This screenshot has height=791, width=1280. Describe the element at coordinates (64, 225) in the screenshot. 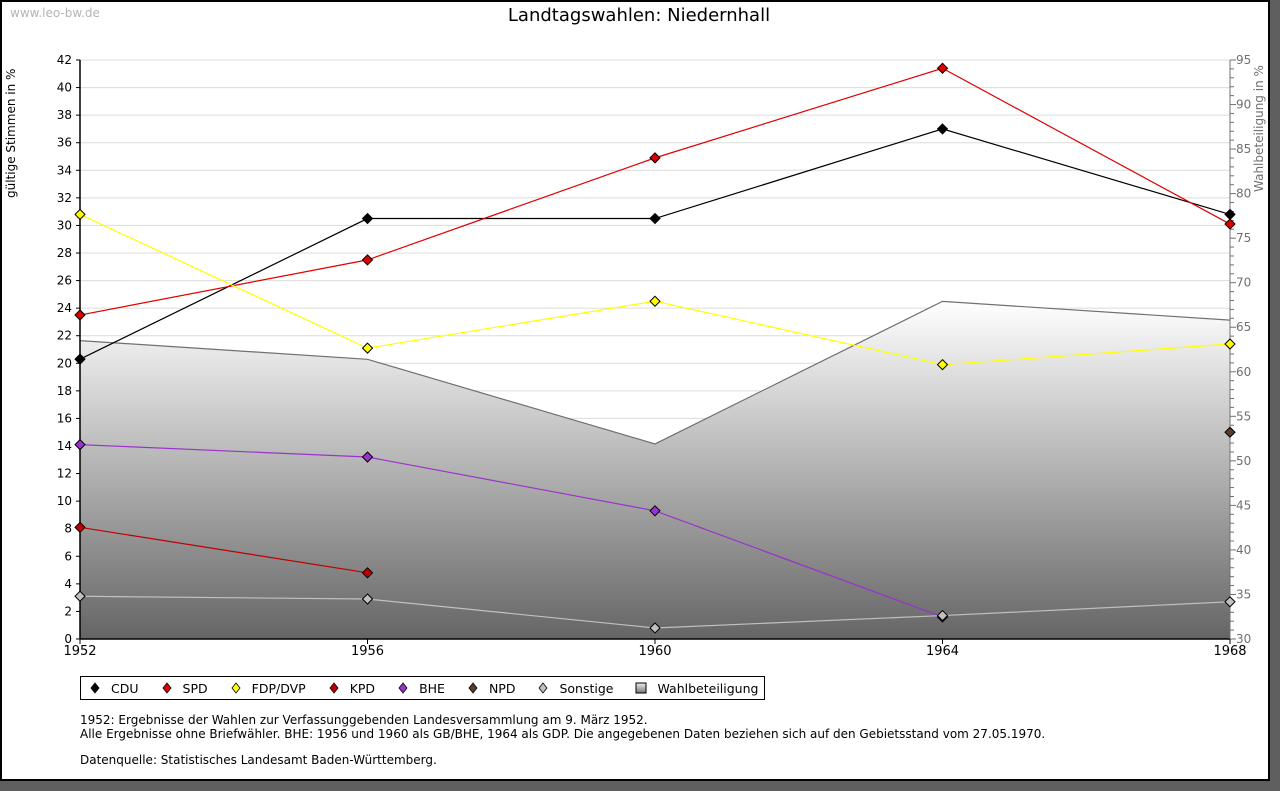

I see `y-tick-label-left: 30` at that location.